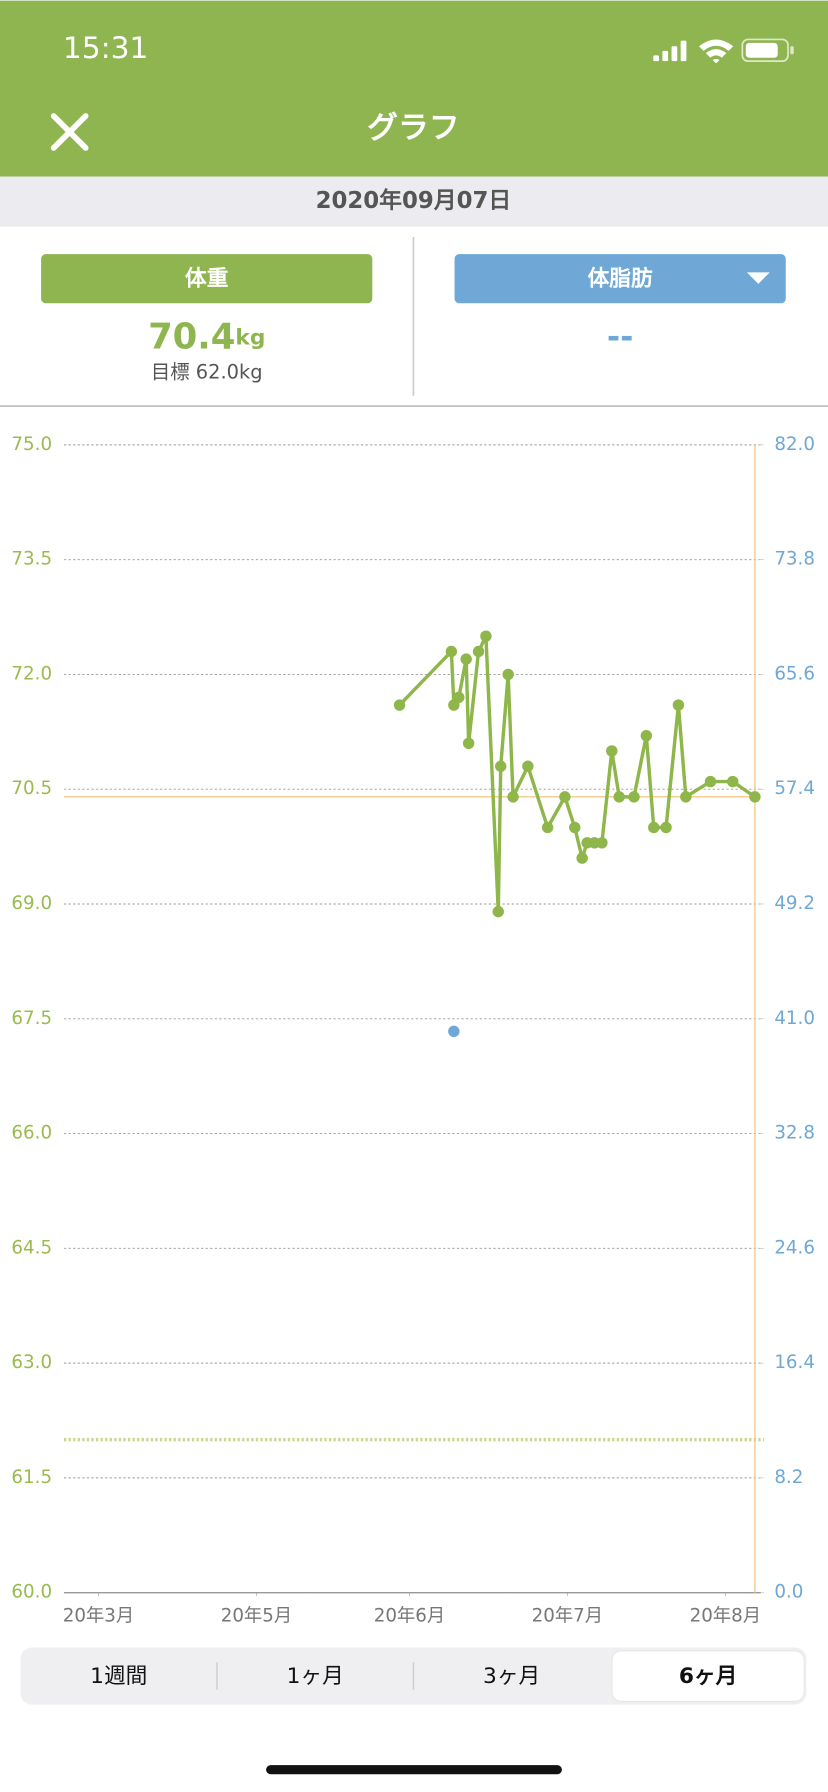 The image size is (828, 1792). Describe the element at coordinates (31, 444) in the screenshot. I see `y-tick-label: 75.0` at that location.